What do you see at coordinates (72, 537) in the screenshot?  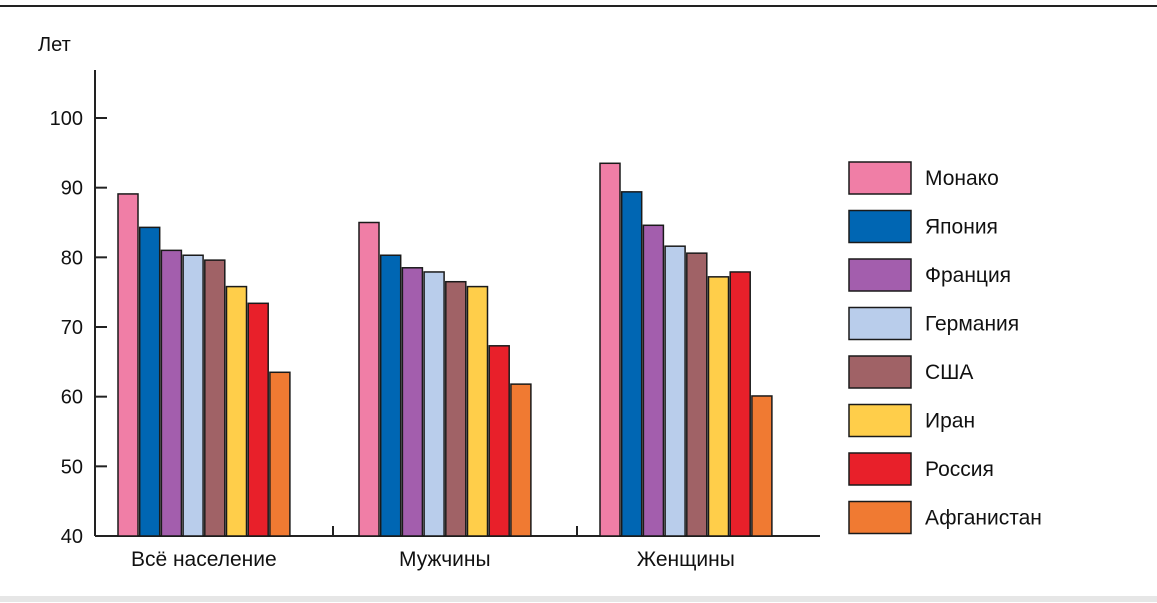 I see `y-tick-label: 40` at bounding box center [72, 537].